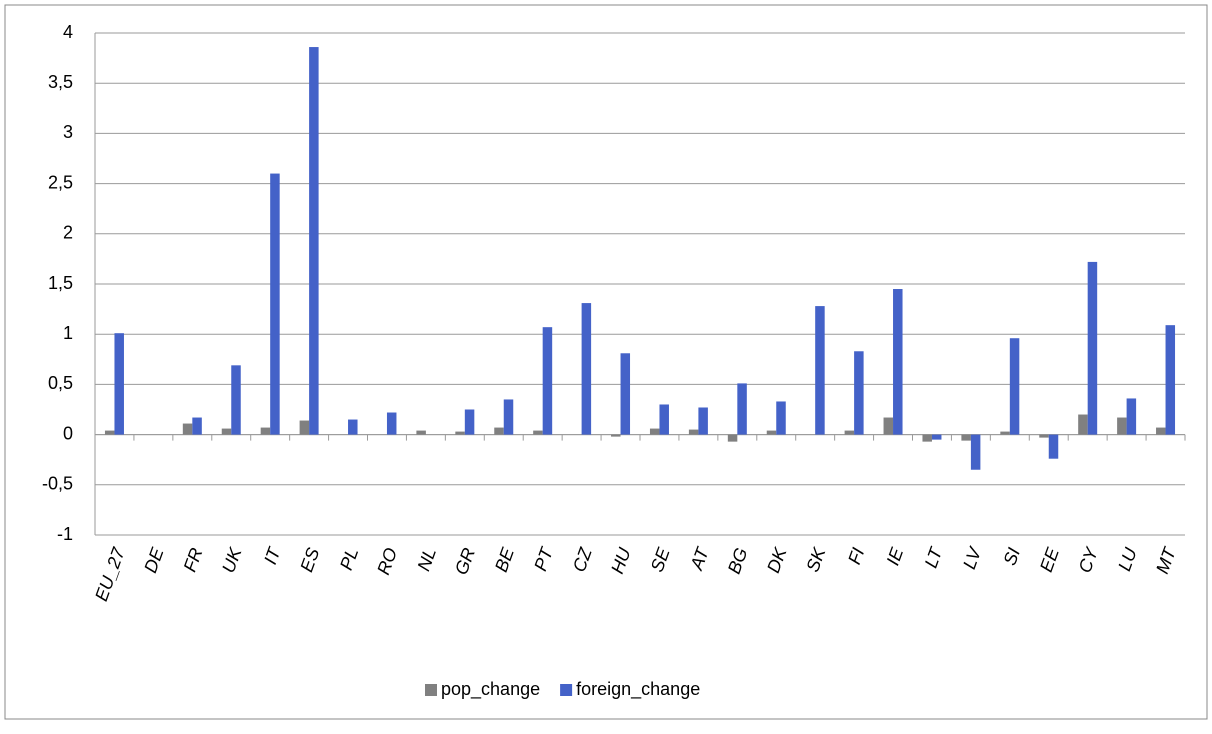 This screenshot has width=1212, height=734. Describe the element at coordinates (490, 689) in the screenshot. I see `legend-label: pop_change` at that location.